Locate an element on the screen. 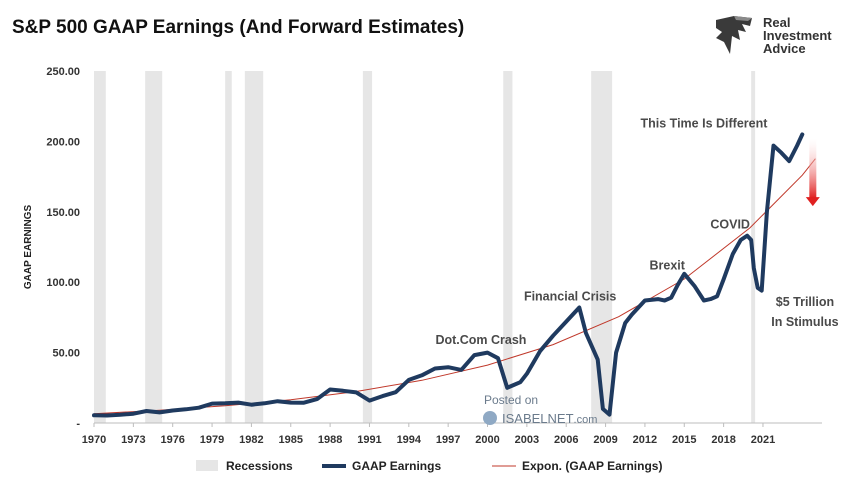  x-tick-label-1: 1973 is located at coordinates (133, 440).